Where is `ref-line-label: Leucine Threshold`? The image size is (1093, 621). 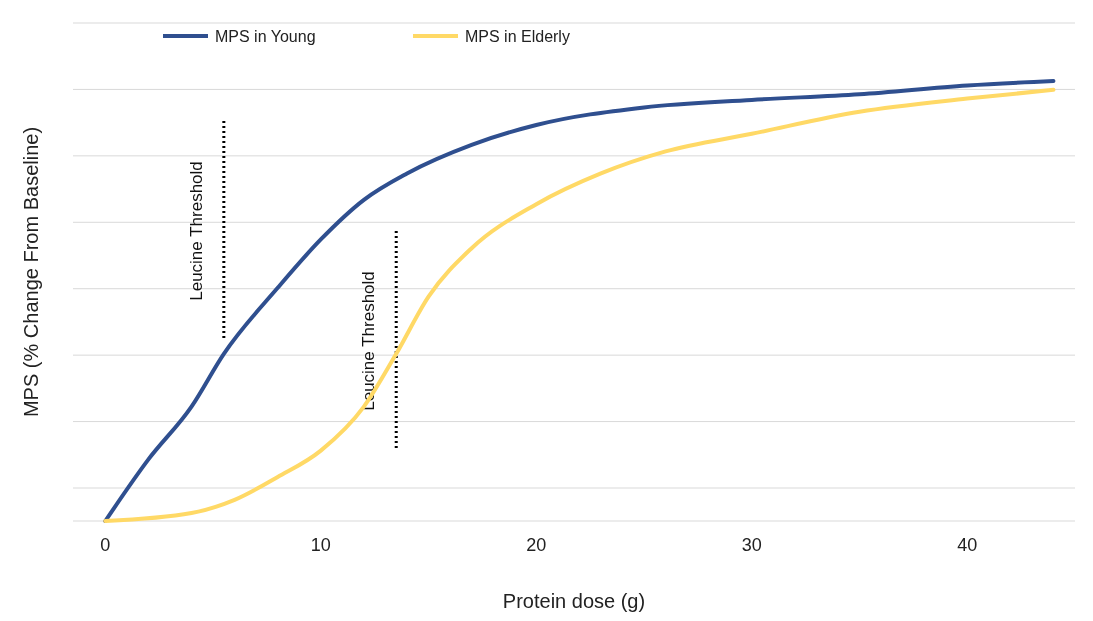 ref-line-label: Leucine Threshold is located at coordinates (196, 231).